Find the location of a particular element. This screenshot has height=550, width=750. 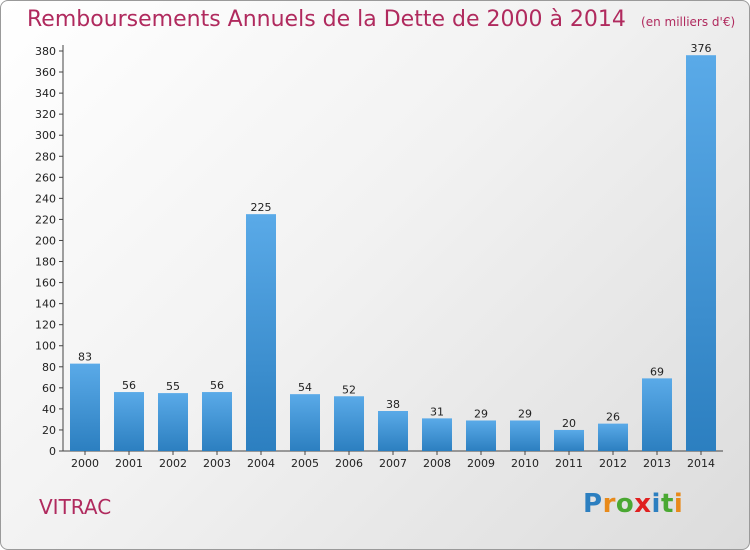

y-tick-label: 300 is located at coordinates (45, 135).